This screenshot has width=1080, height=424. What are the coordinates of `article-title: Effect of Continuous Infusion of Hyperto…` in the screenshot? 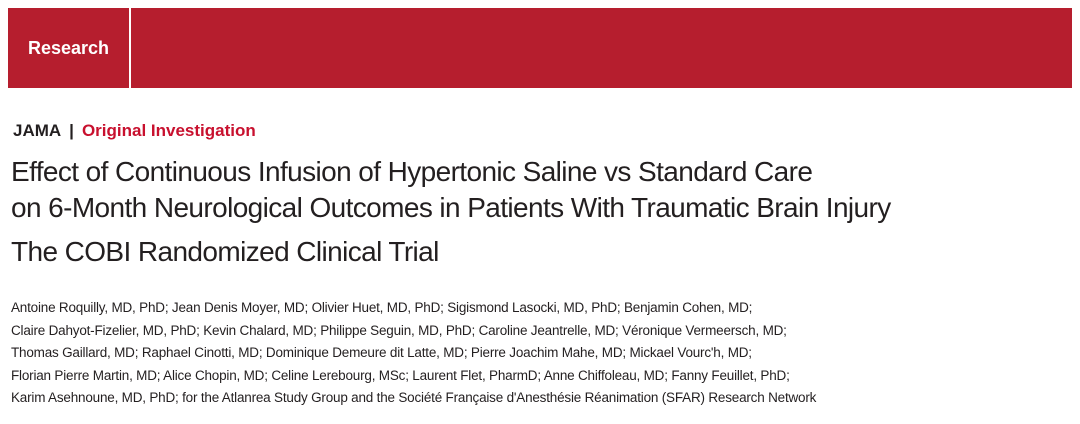 It's located at (451, 190).